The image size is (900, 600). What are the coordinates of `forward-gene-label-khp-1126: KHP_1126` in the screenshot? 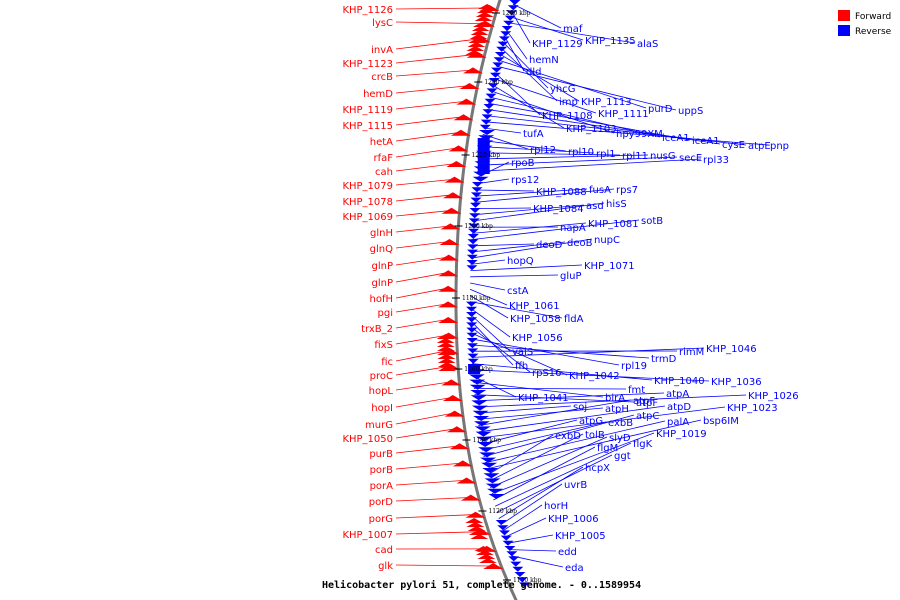 It's located at (367, 10).